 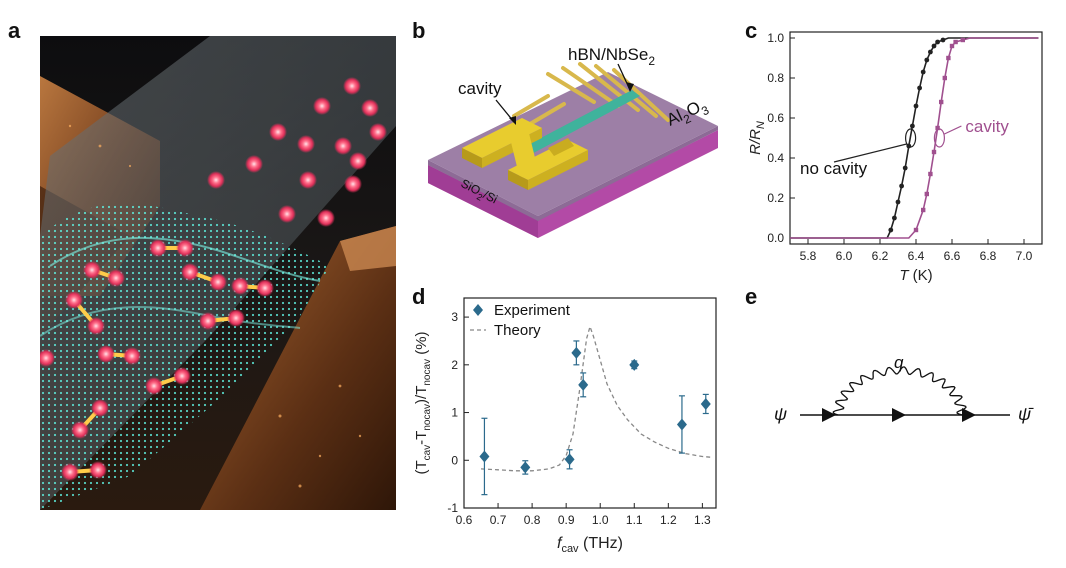 I want to click on y-tick-label: 0.2, so click(x=775, y=198).